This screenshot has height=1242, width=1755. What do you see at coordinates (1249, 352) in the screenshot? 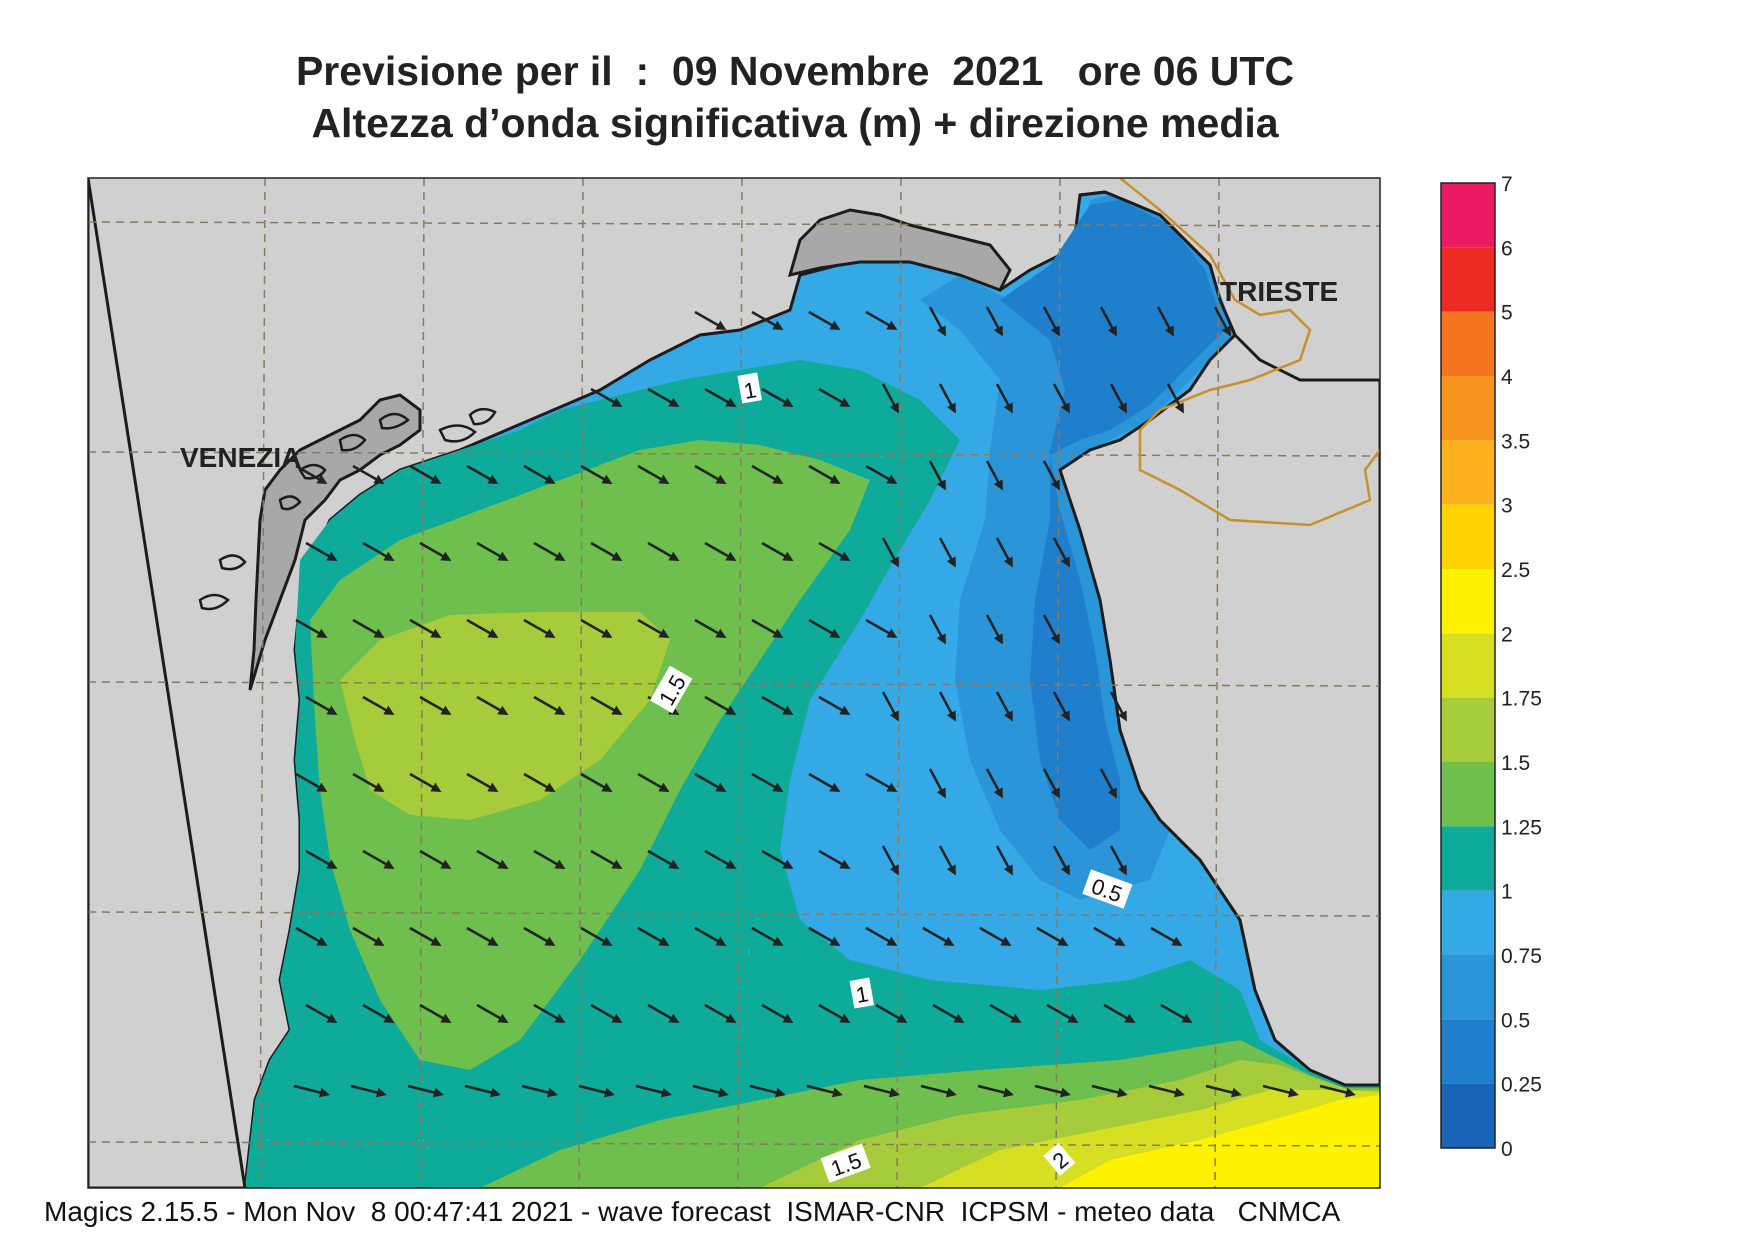
I see `national-border` at bounding box center [1249, 352].